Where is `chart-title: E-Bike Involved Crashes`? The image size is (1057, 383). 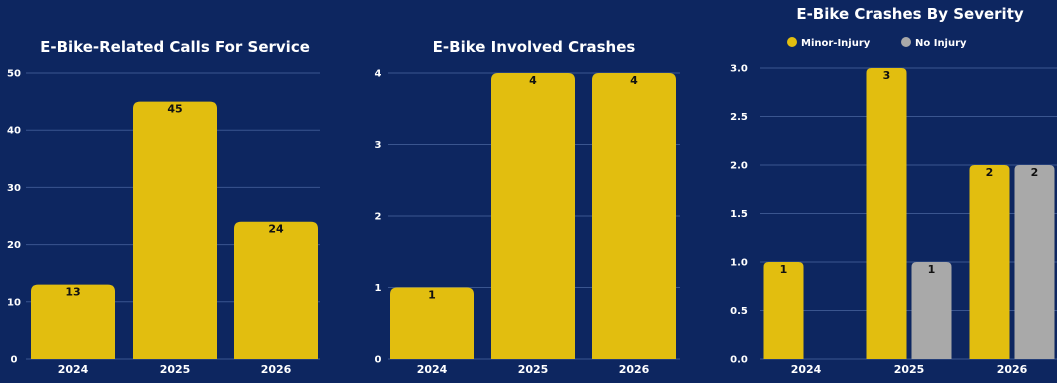 chart-title: E-Bike Involved Crashes is located at coordinates (534, 47).